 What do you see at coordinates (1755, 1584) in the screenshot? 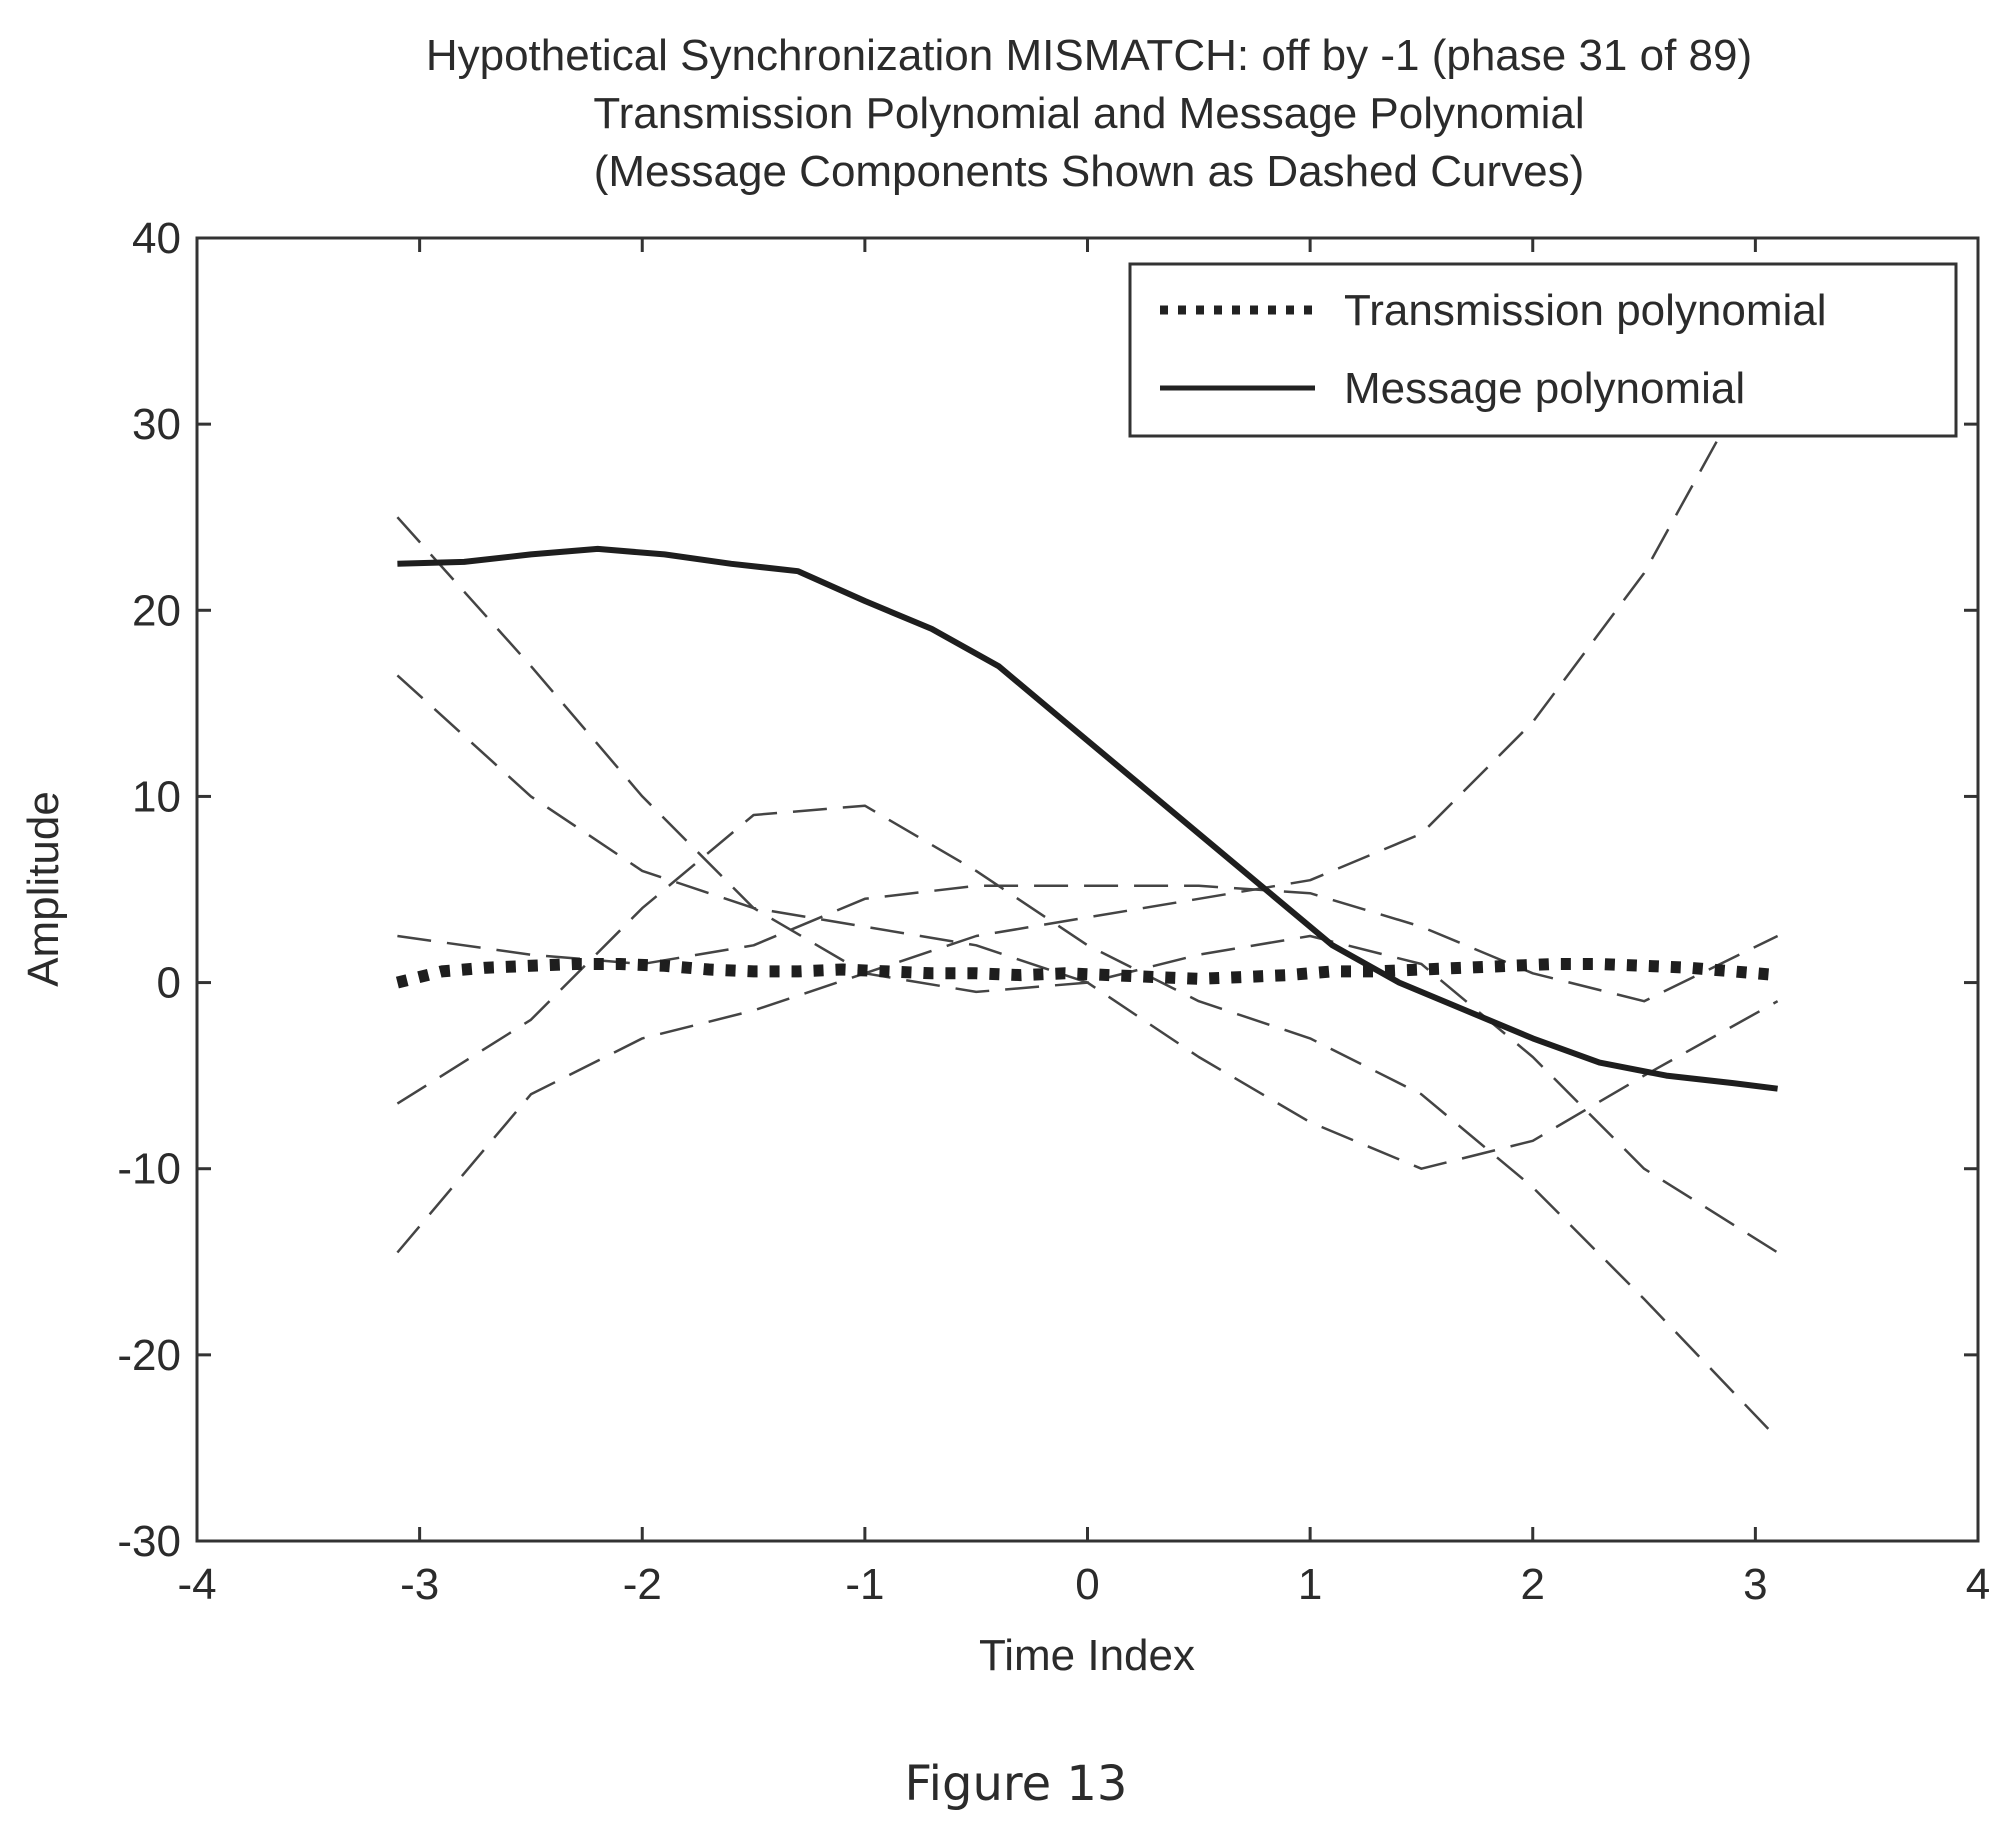
I see `x-tick-label: 3` at bounding box center [1755, 1584].